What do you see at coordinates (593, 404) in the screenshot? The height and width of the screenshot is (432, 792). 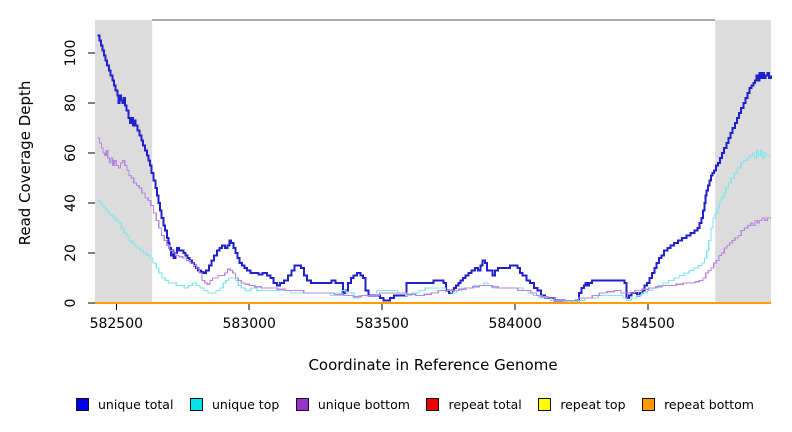 I see `legend-label: repeat top` at bounding box center [593, 404].